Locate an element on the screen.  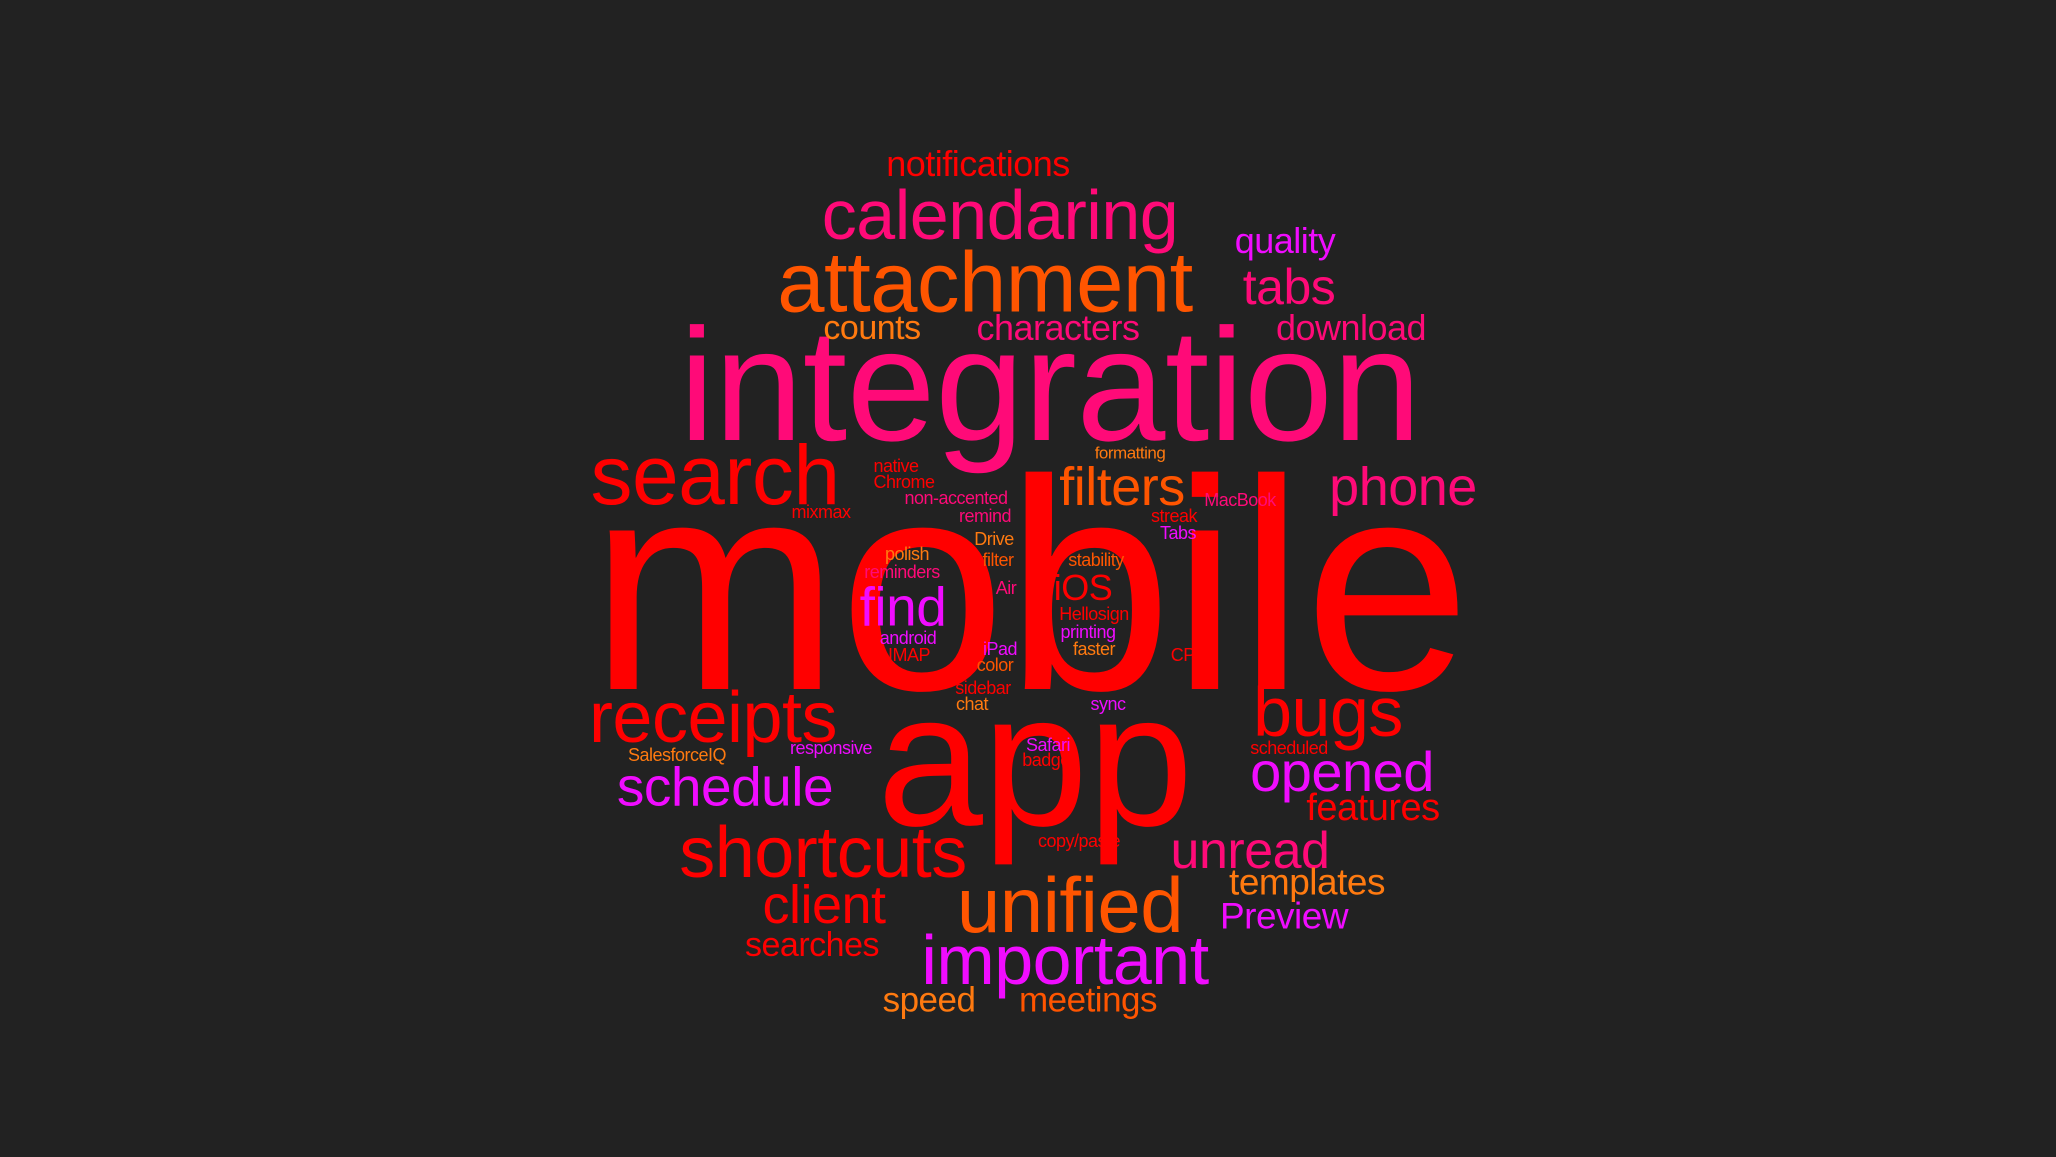
word-chrome: Chrome is located at coordinates (904, 482).